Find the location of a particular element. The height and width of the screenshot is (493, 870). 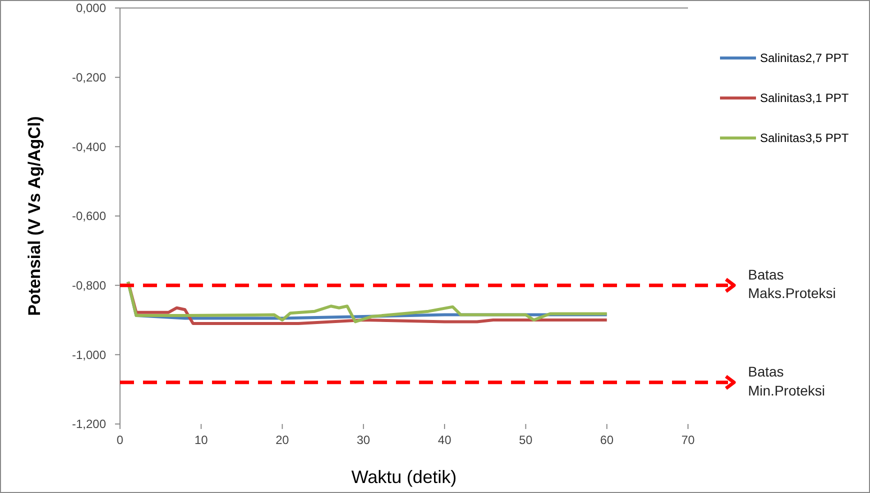

y-tick-label: -0,400 is located at coordinates (89, 147).